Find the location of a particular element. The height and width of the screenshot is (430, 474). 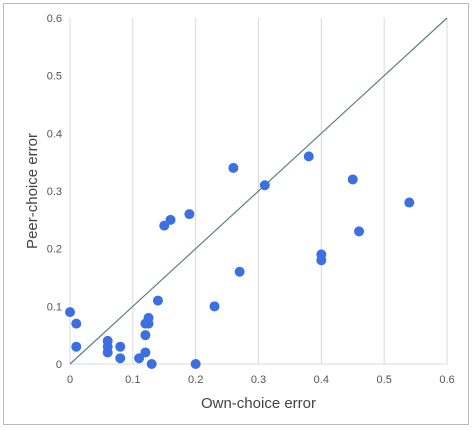

y-tick-label: 0.6 is located at coordinates (54, 19).